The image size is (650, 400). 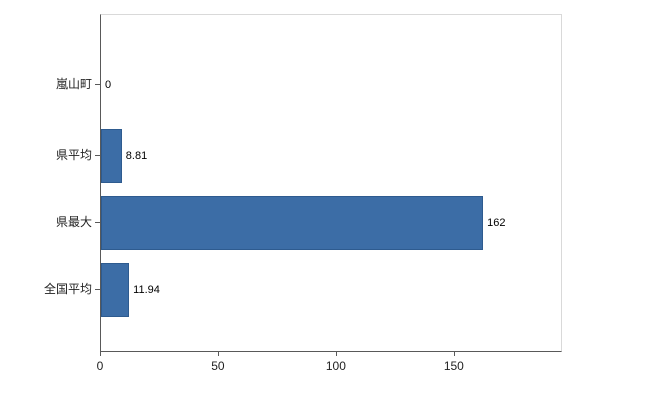 What do you see at coordinates (100, 366) in the screenshot?
I see `x-axis-tick-label: 0` at bounding box center [100, 366].